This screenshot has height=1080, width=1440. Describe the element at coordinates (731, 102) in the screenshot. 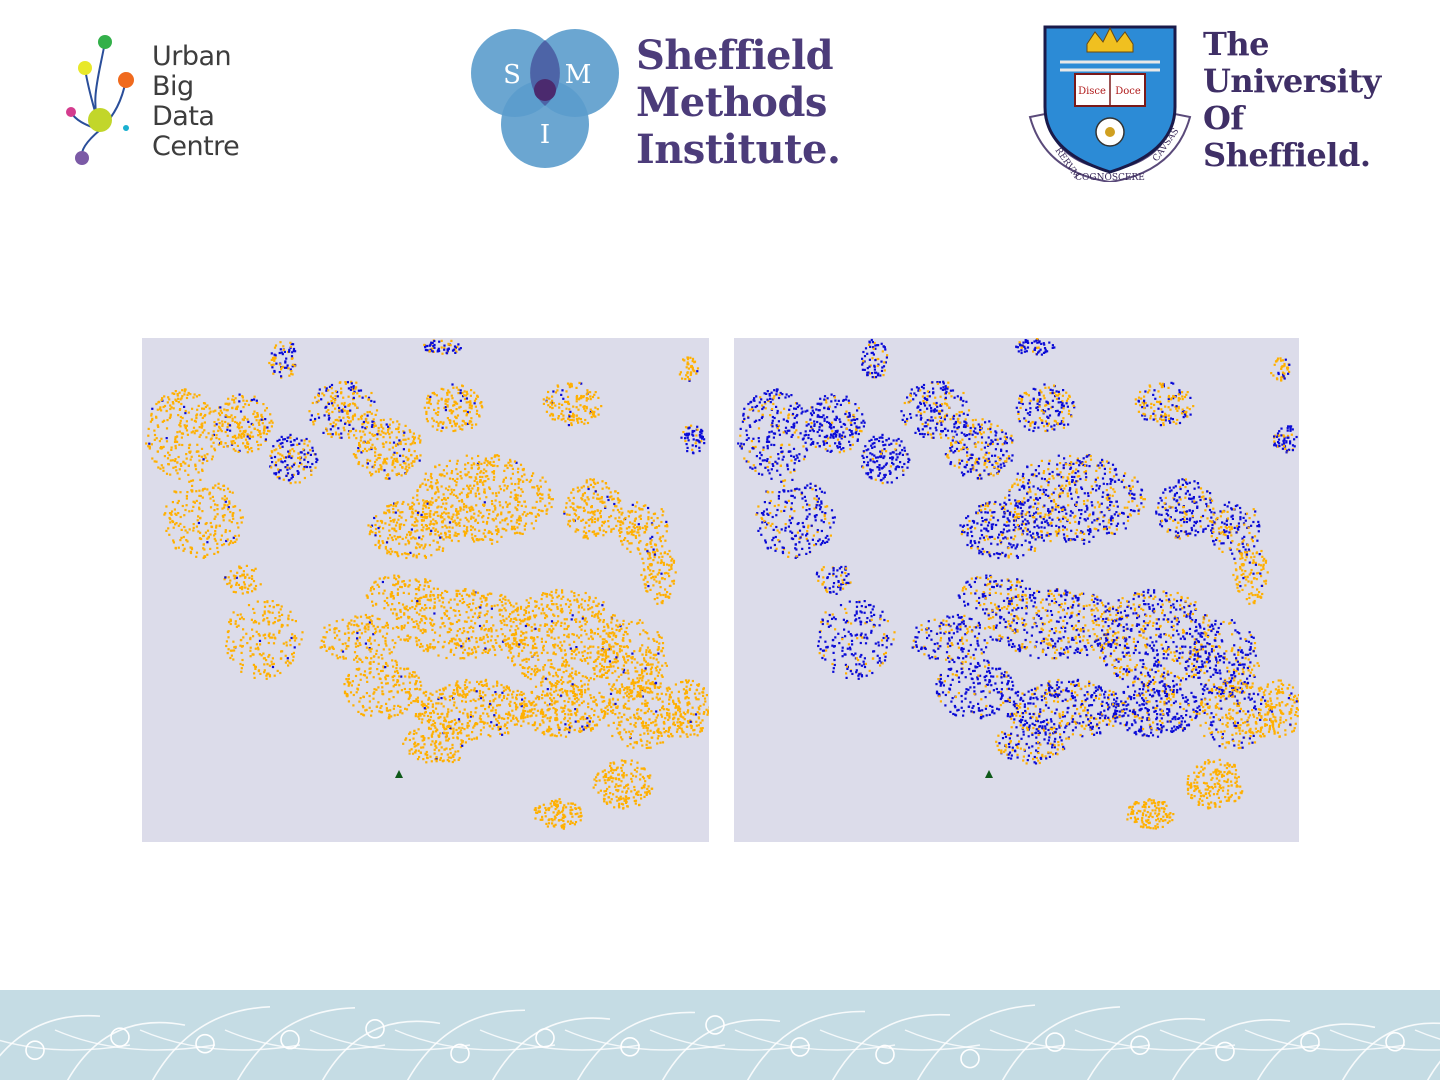

I see `smi-line-2: Methods` at that location.